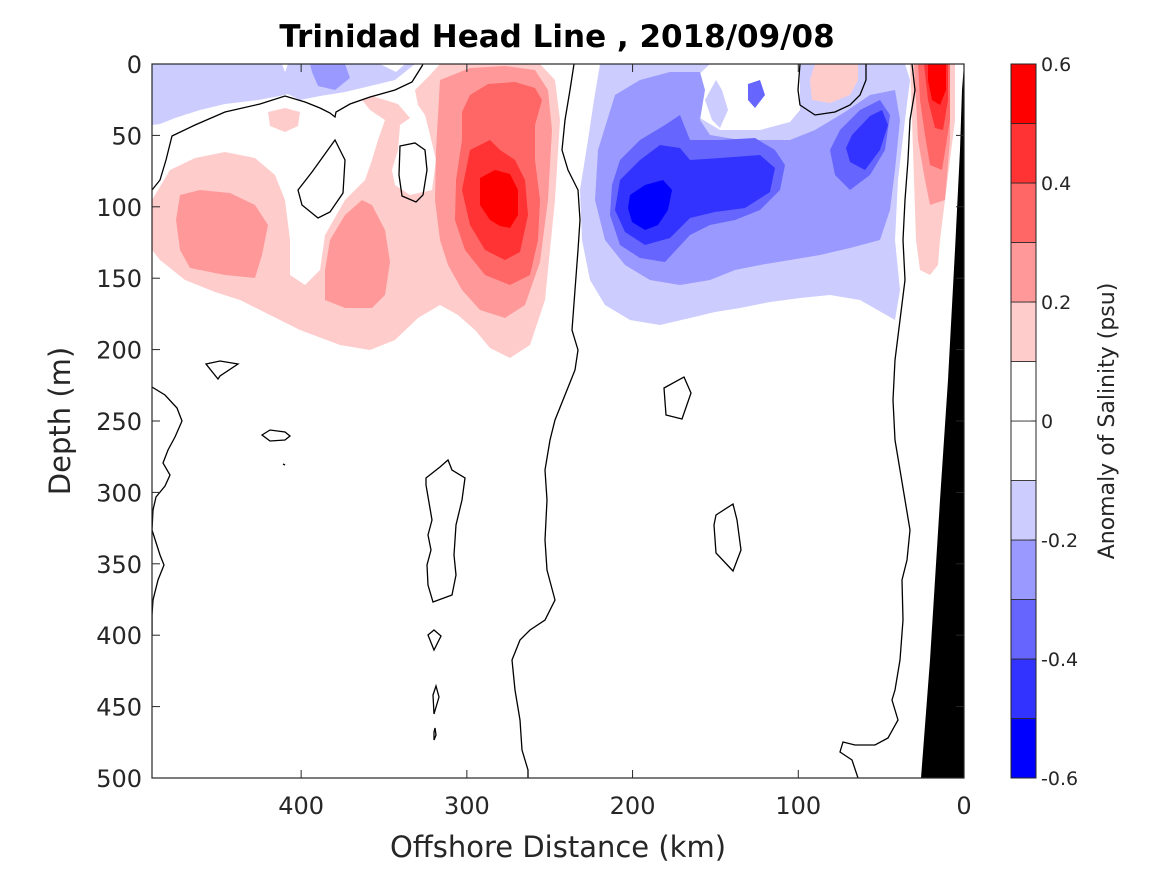 This screenshot has height=875, width=1167. What do you see at coordinates (467, 806) in the screenshot?
I see `x-tick-label: 300` at bounding box center [467, 806].